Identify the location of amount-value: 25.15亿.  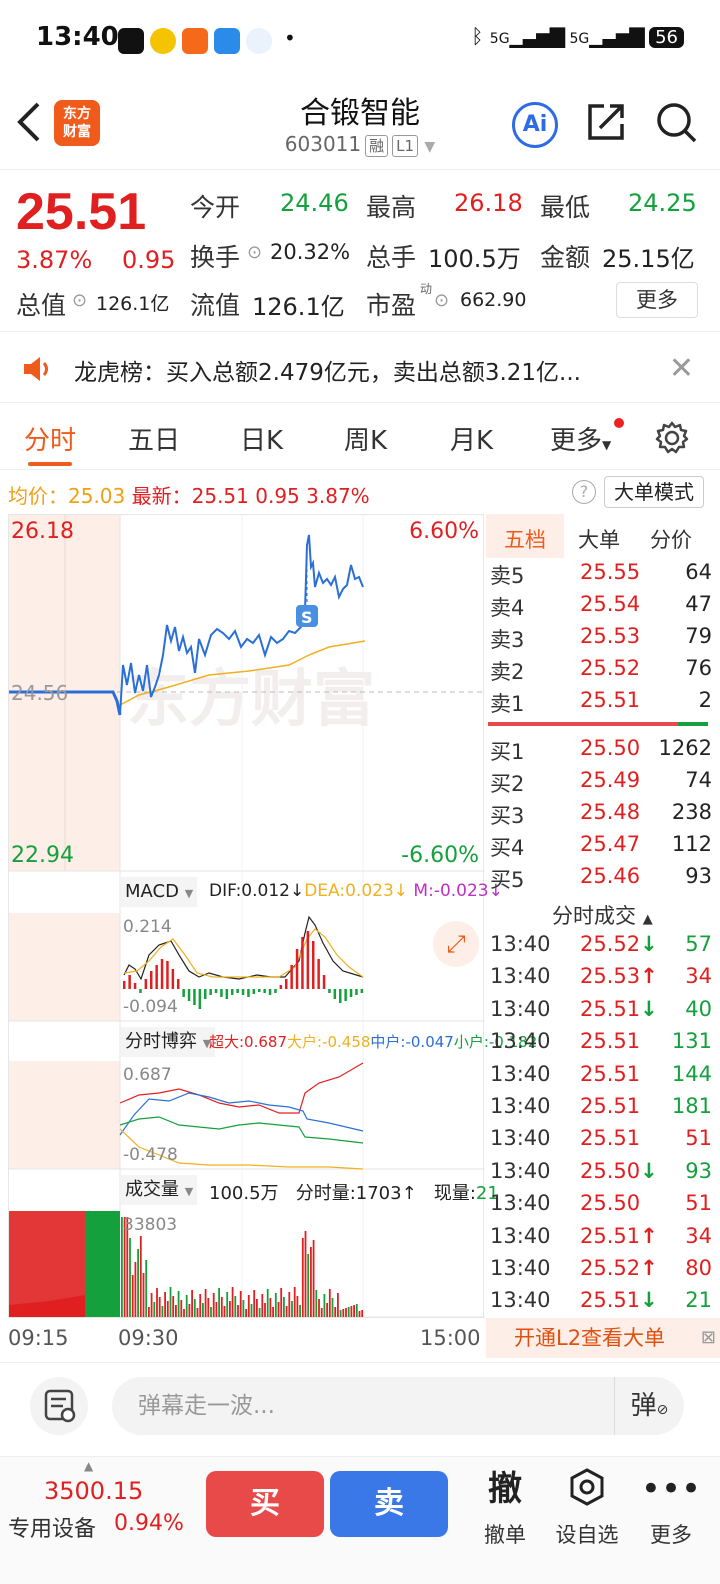
(648, 259).